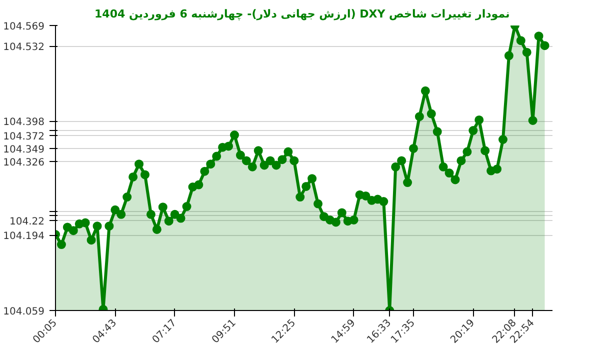  I want to click on y-tick-label: 104.22, so click(27, 222).